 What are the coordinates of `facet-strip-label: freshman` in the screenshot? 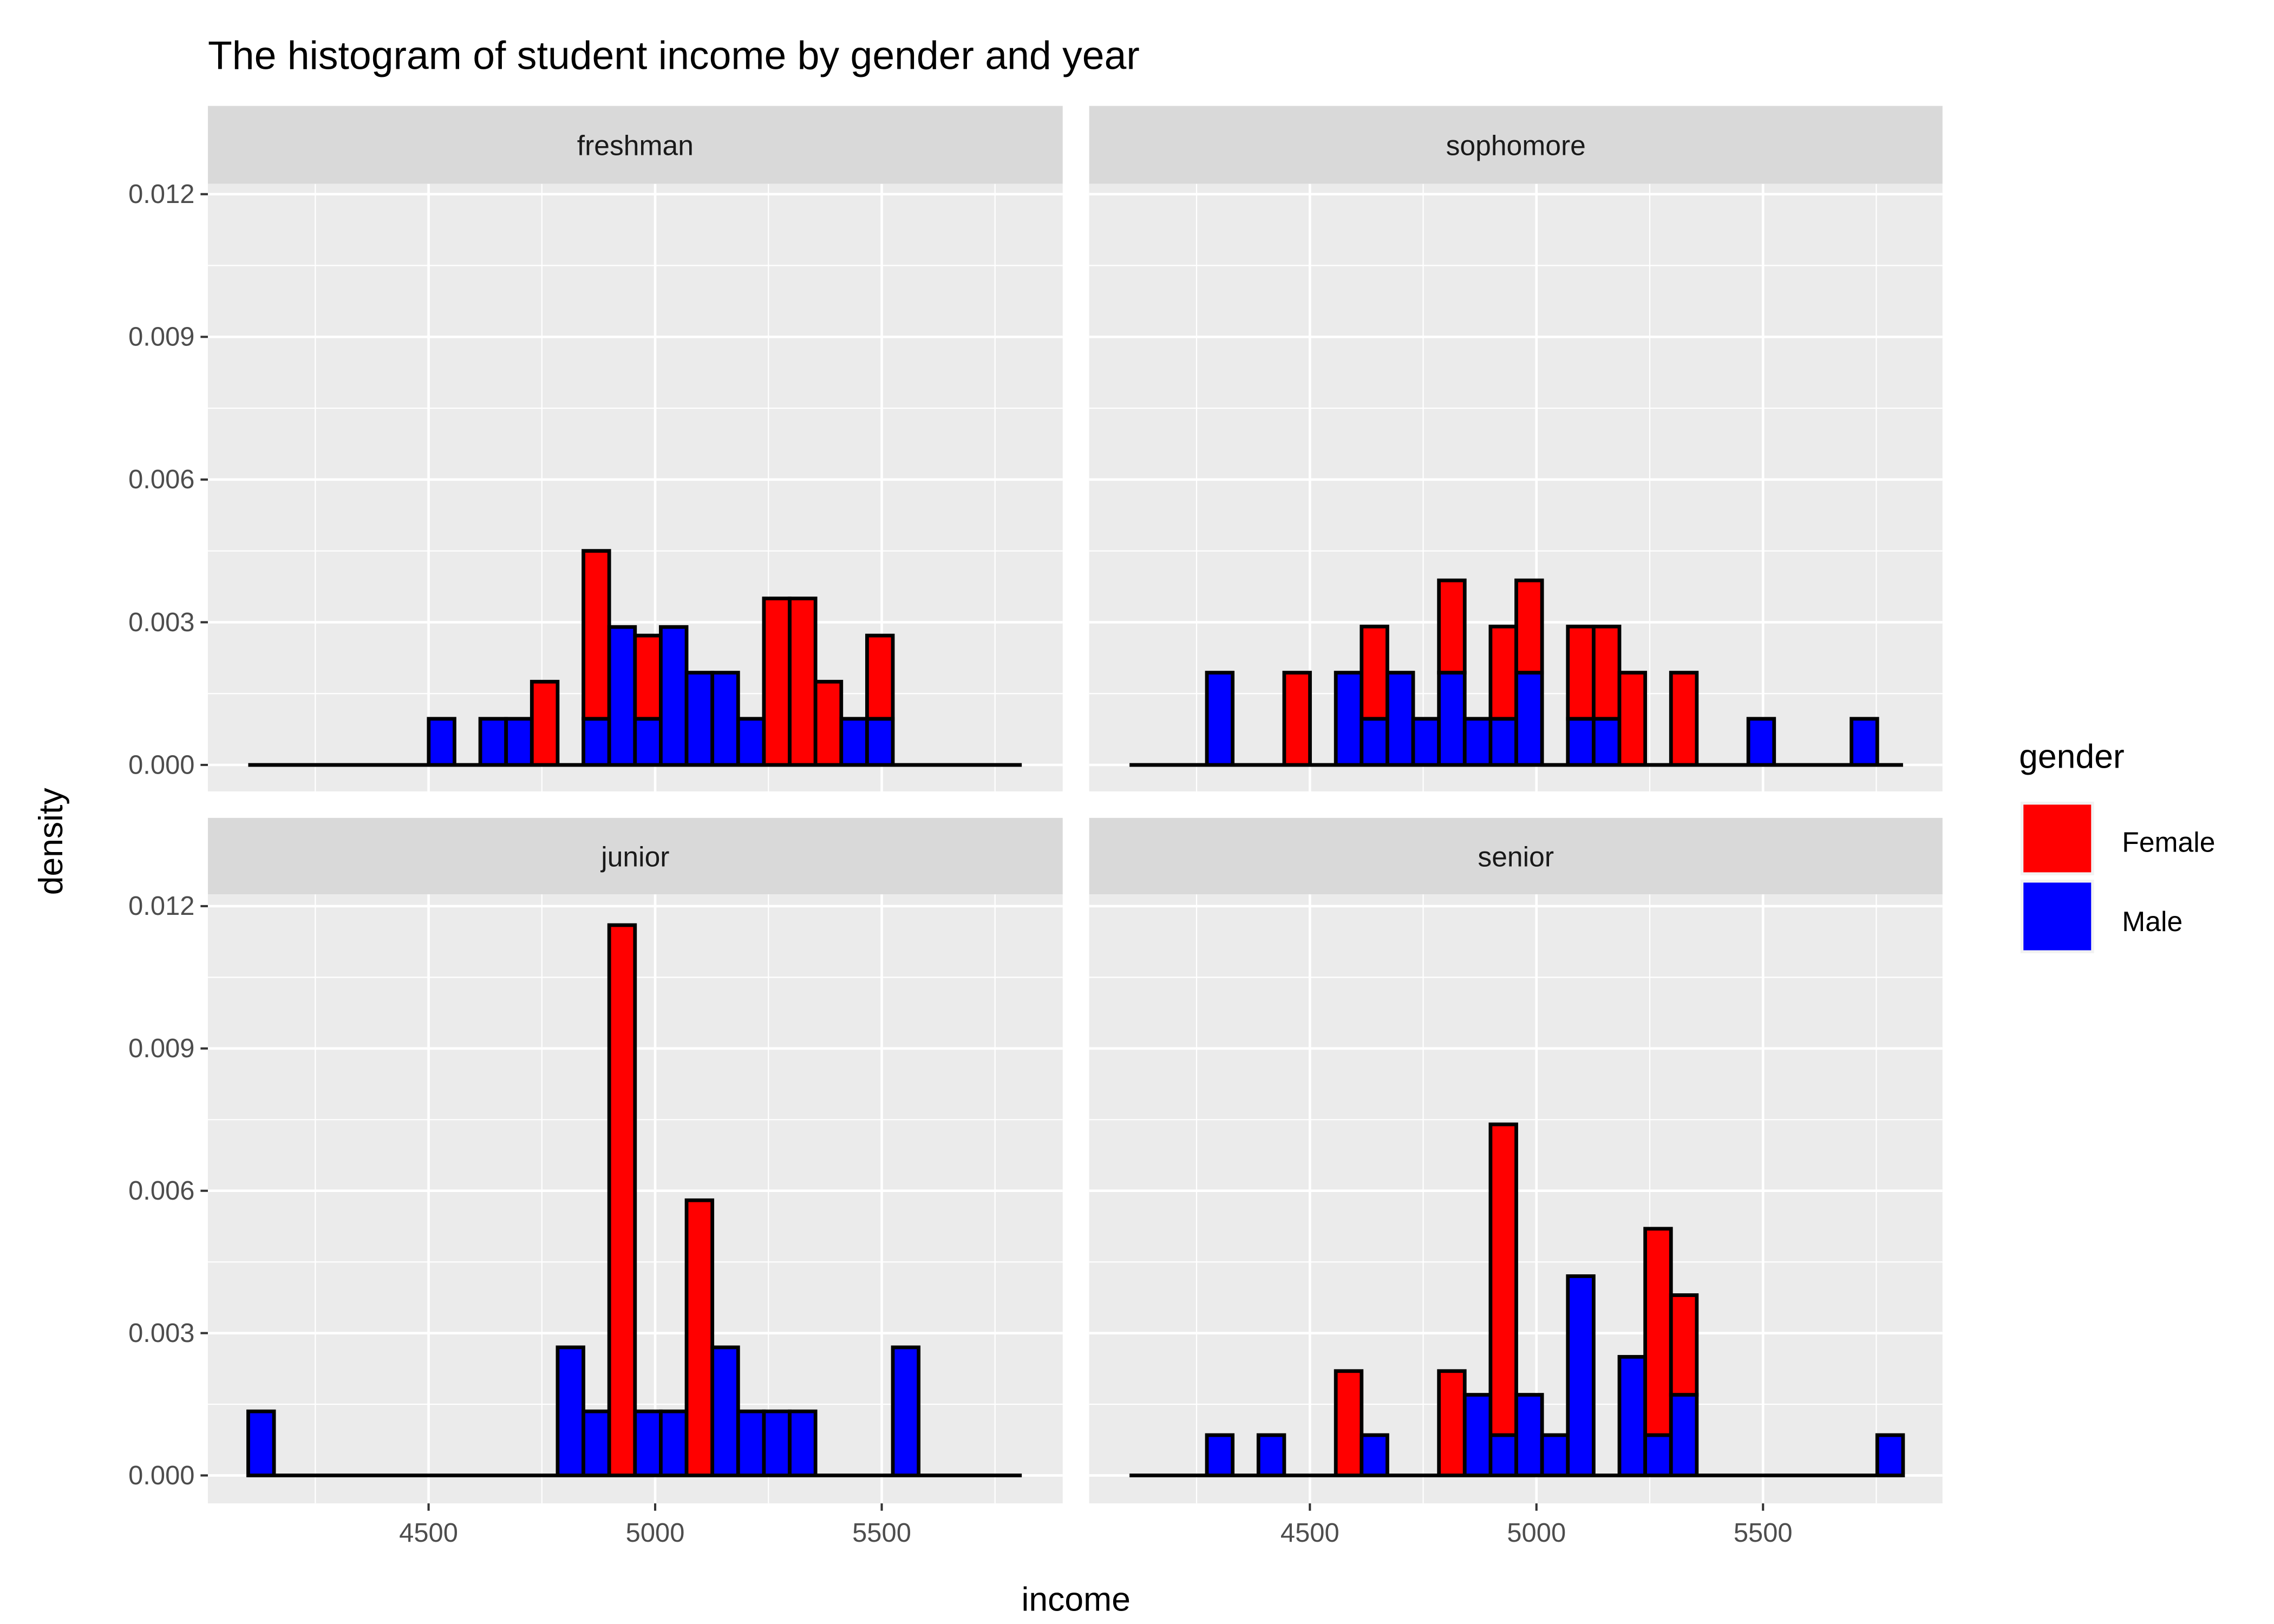 It's located at (636, 145).